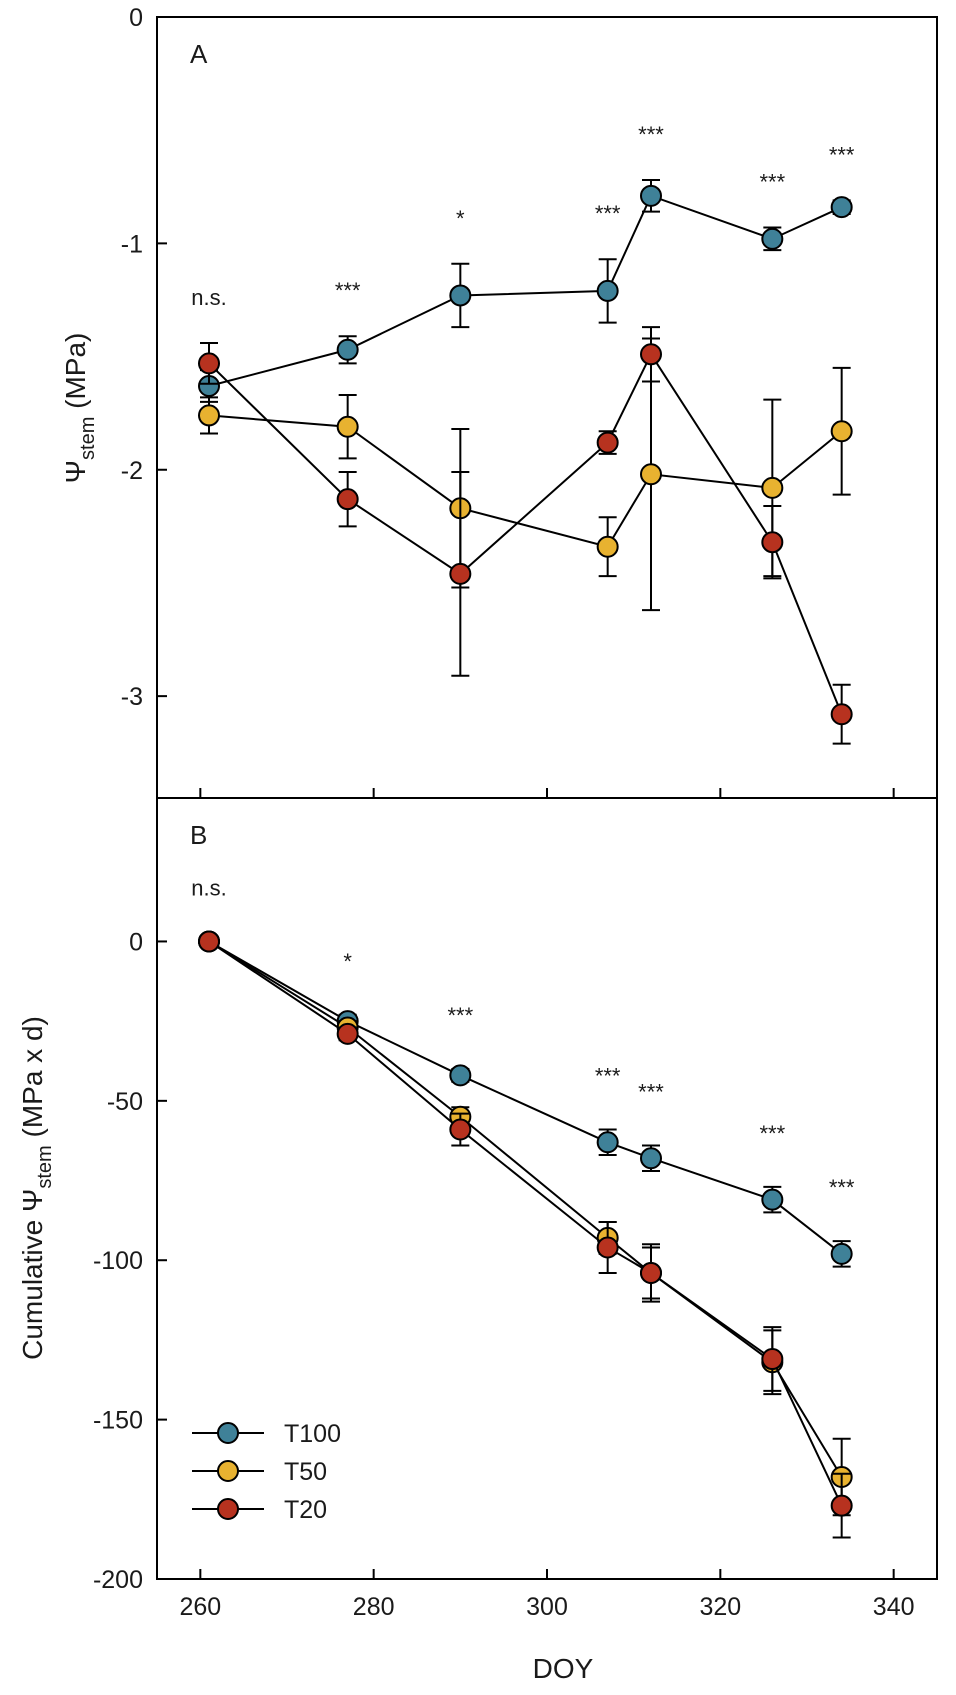 This screenshot has height=1695, width=956. What do you see at coordinates (266, 1434) in the screenshot?
I see `legend-item-T100: T100` at bounding box center [266, 1434].